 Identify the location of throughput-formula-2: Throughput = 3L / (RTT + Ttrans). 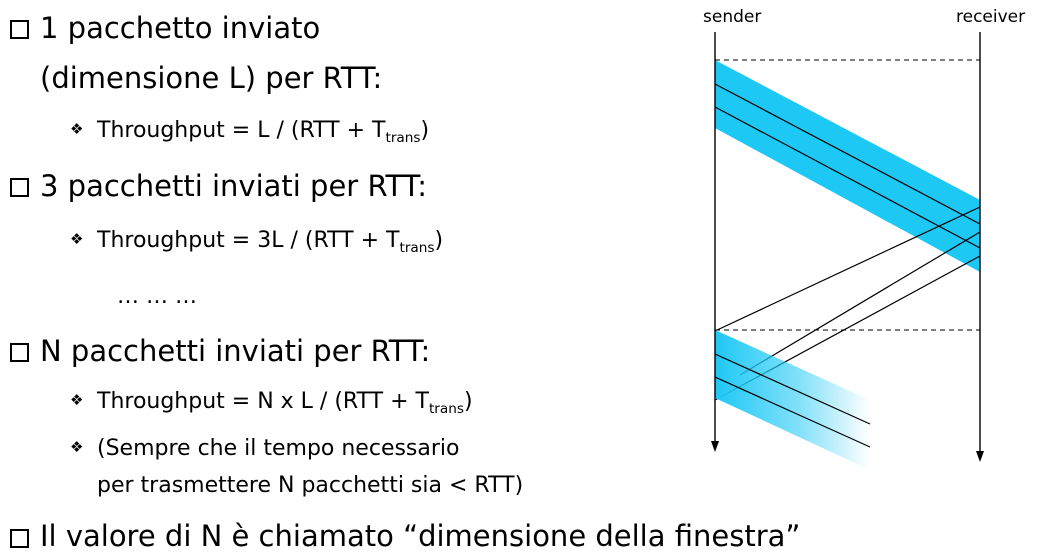
(270, 241).